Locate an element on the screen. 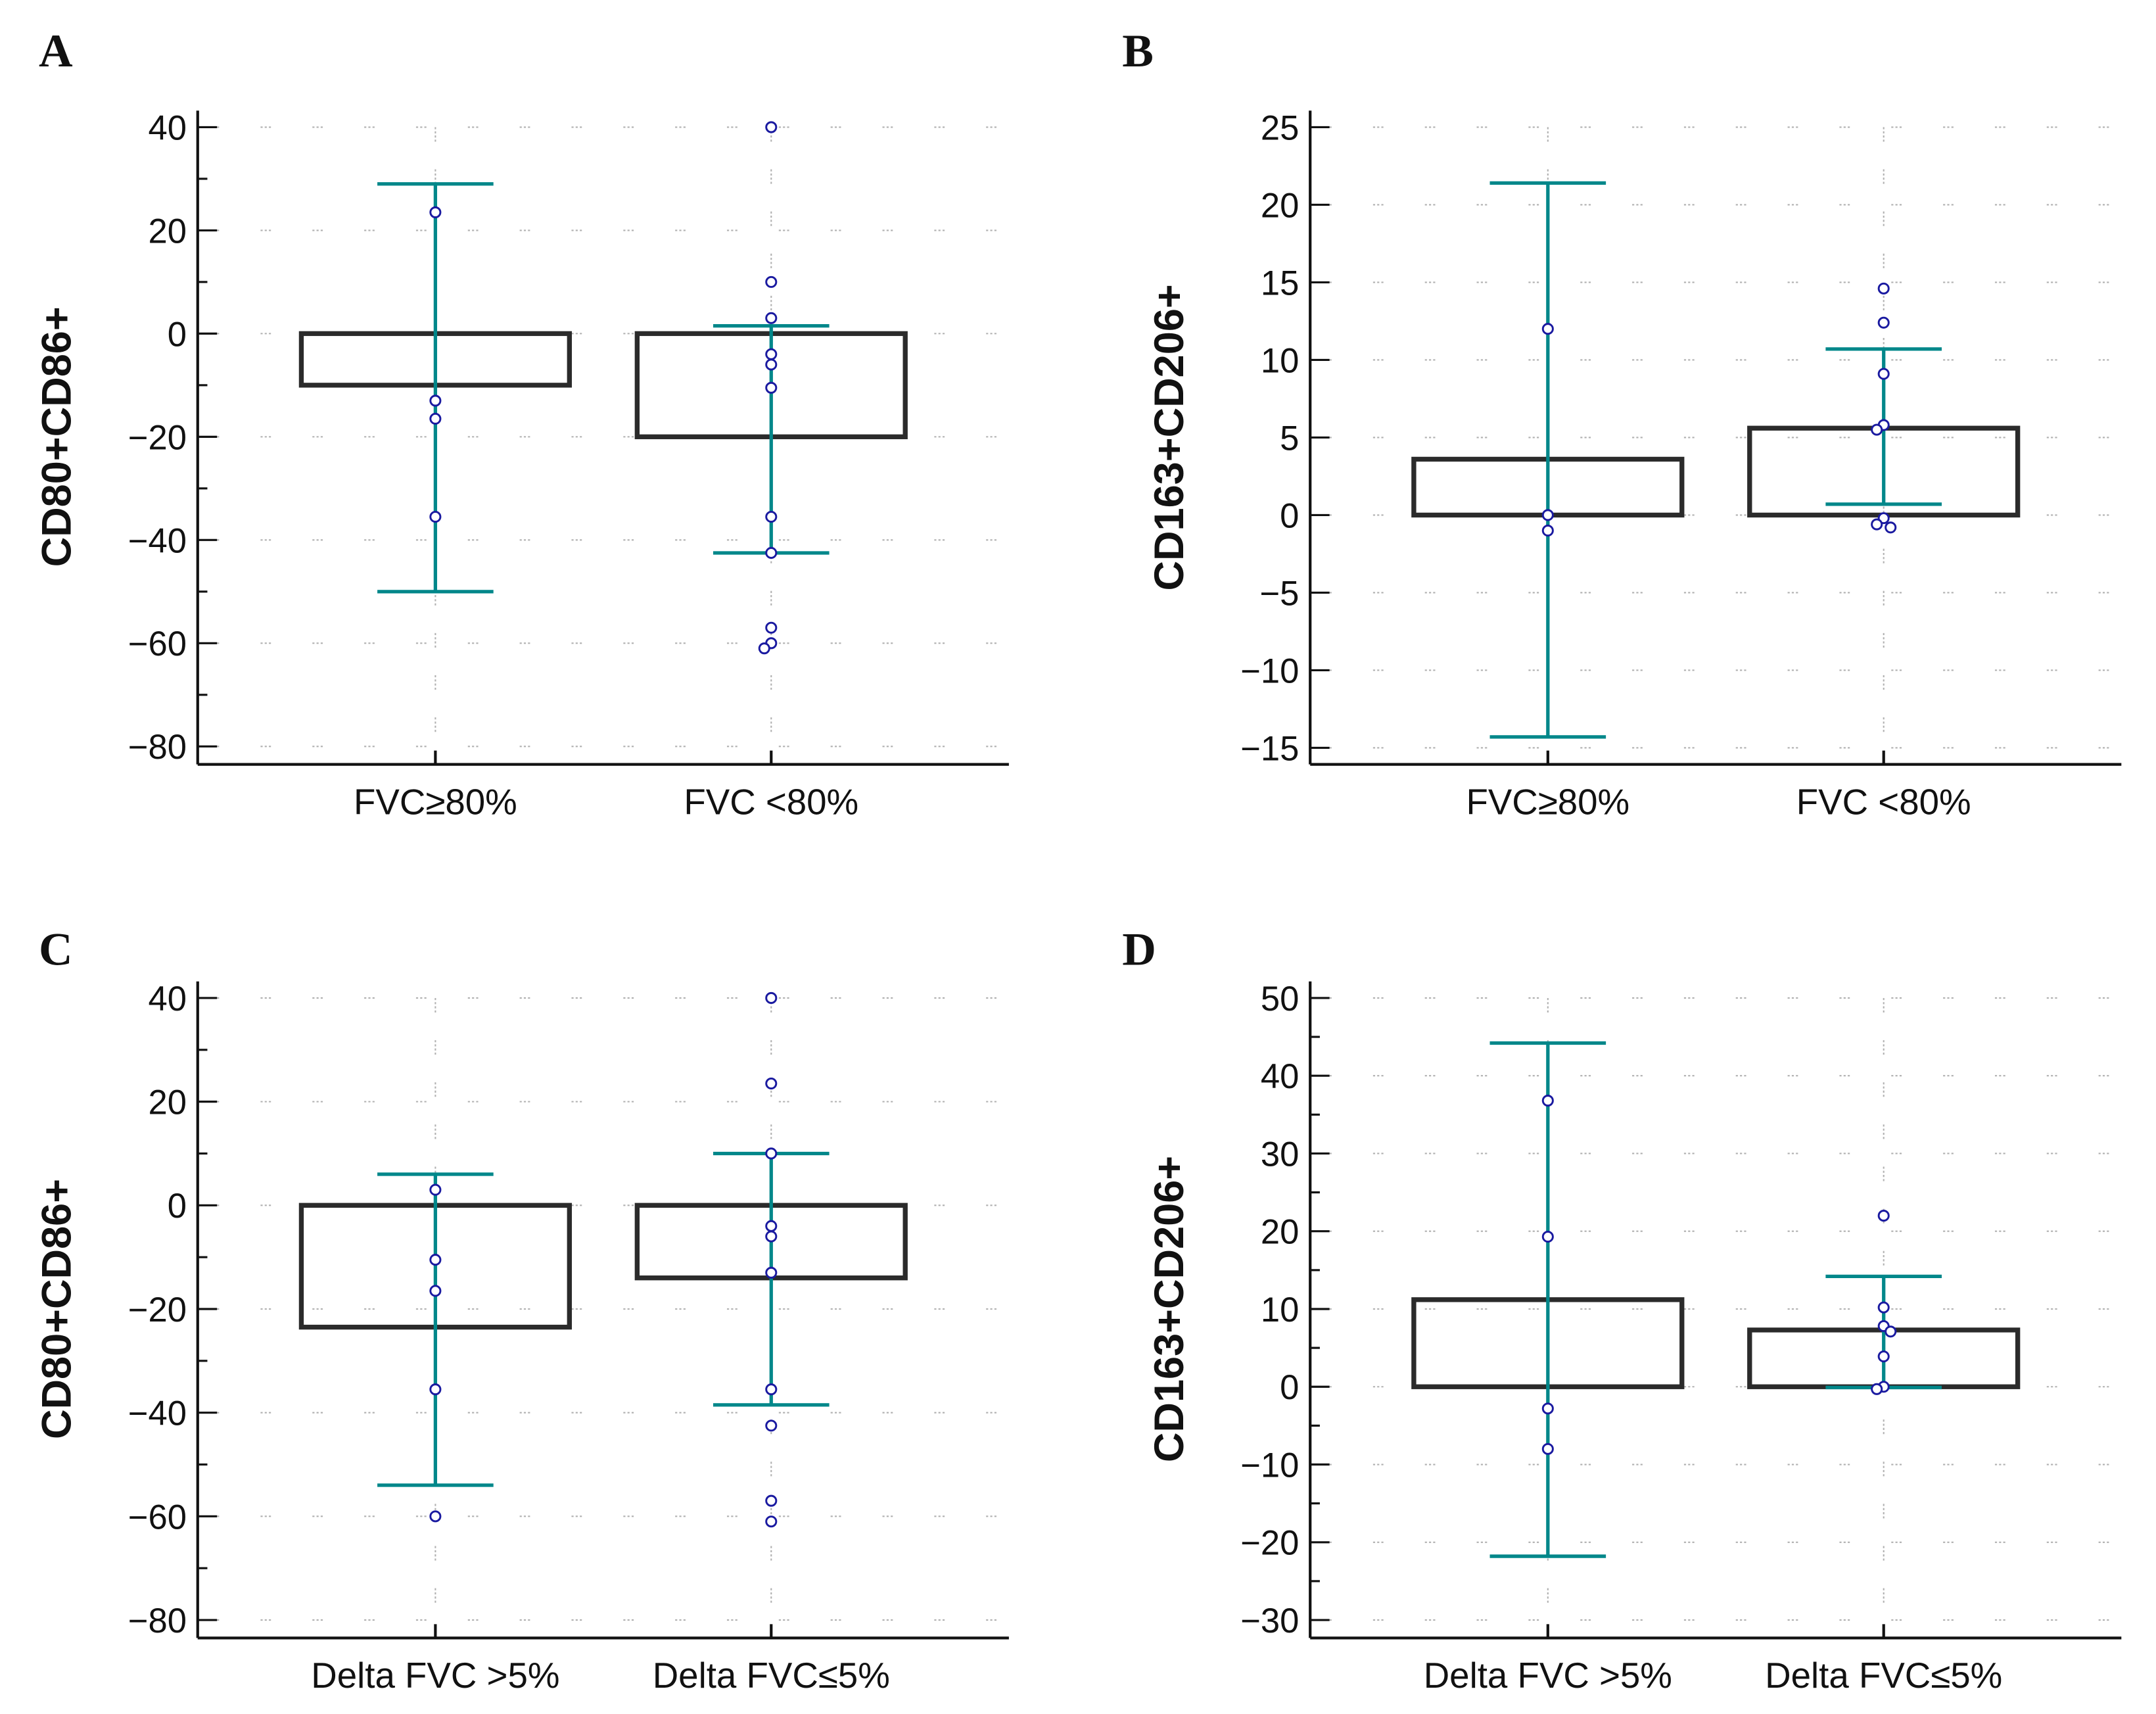 The width and height of the screenshot is (2156, 1714). y-tick-label: 5 is located at coordinates (1290, 438).